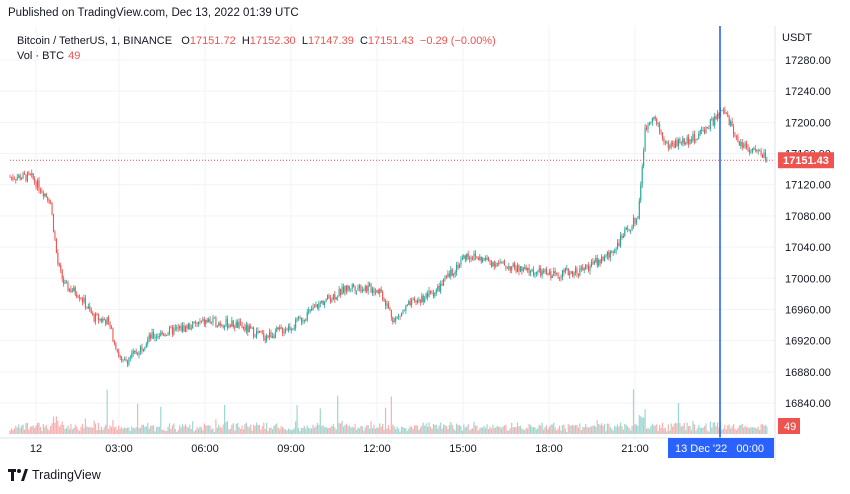 Image resolution: width=850 pixels, height=494 pixels. I want to click on symbol-name: Bitcoin / TetherUS, 1, BINANCE, so click(95, 41).